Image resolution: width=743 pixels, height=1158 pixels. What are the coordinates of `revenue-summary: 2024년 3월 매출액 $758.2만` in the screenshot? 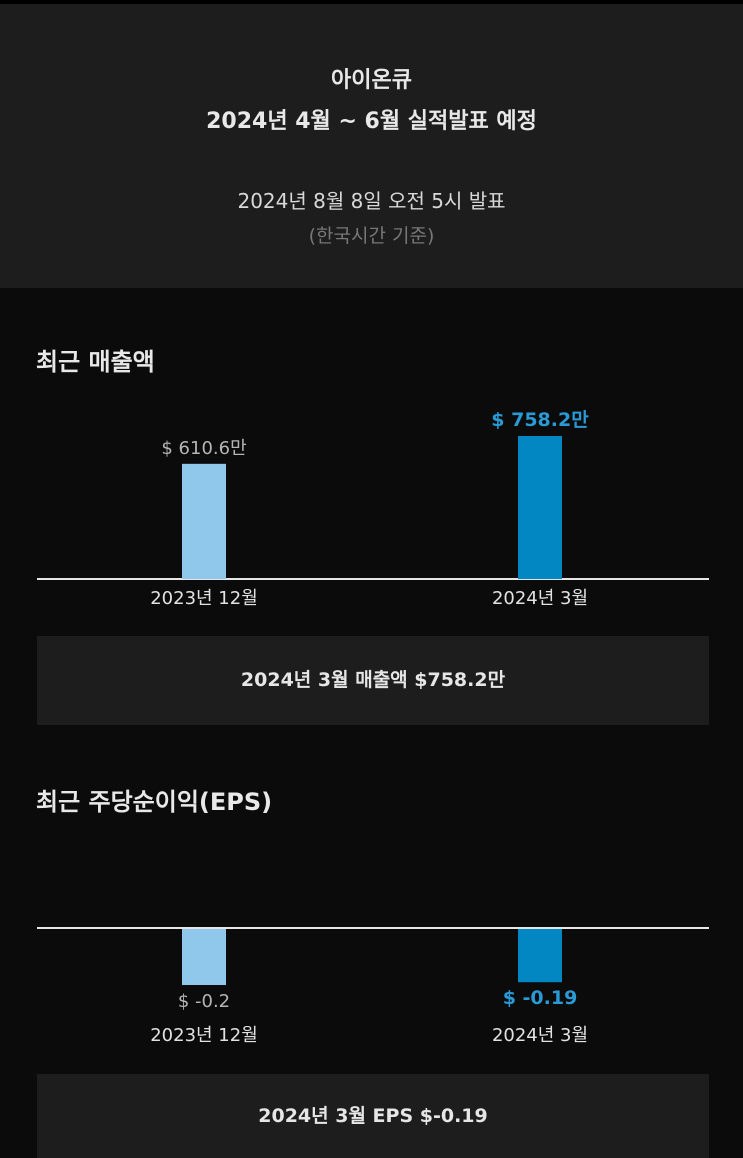 It's located at (373, 680).